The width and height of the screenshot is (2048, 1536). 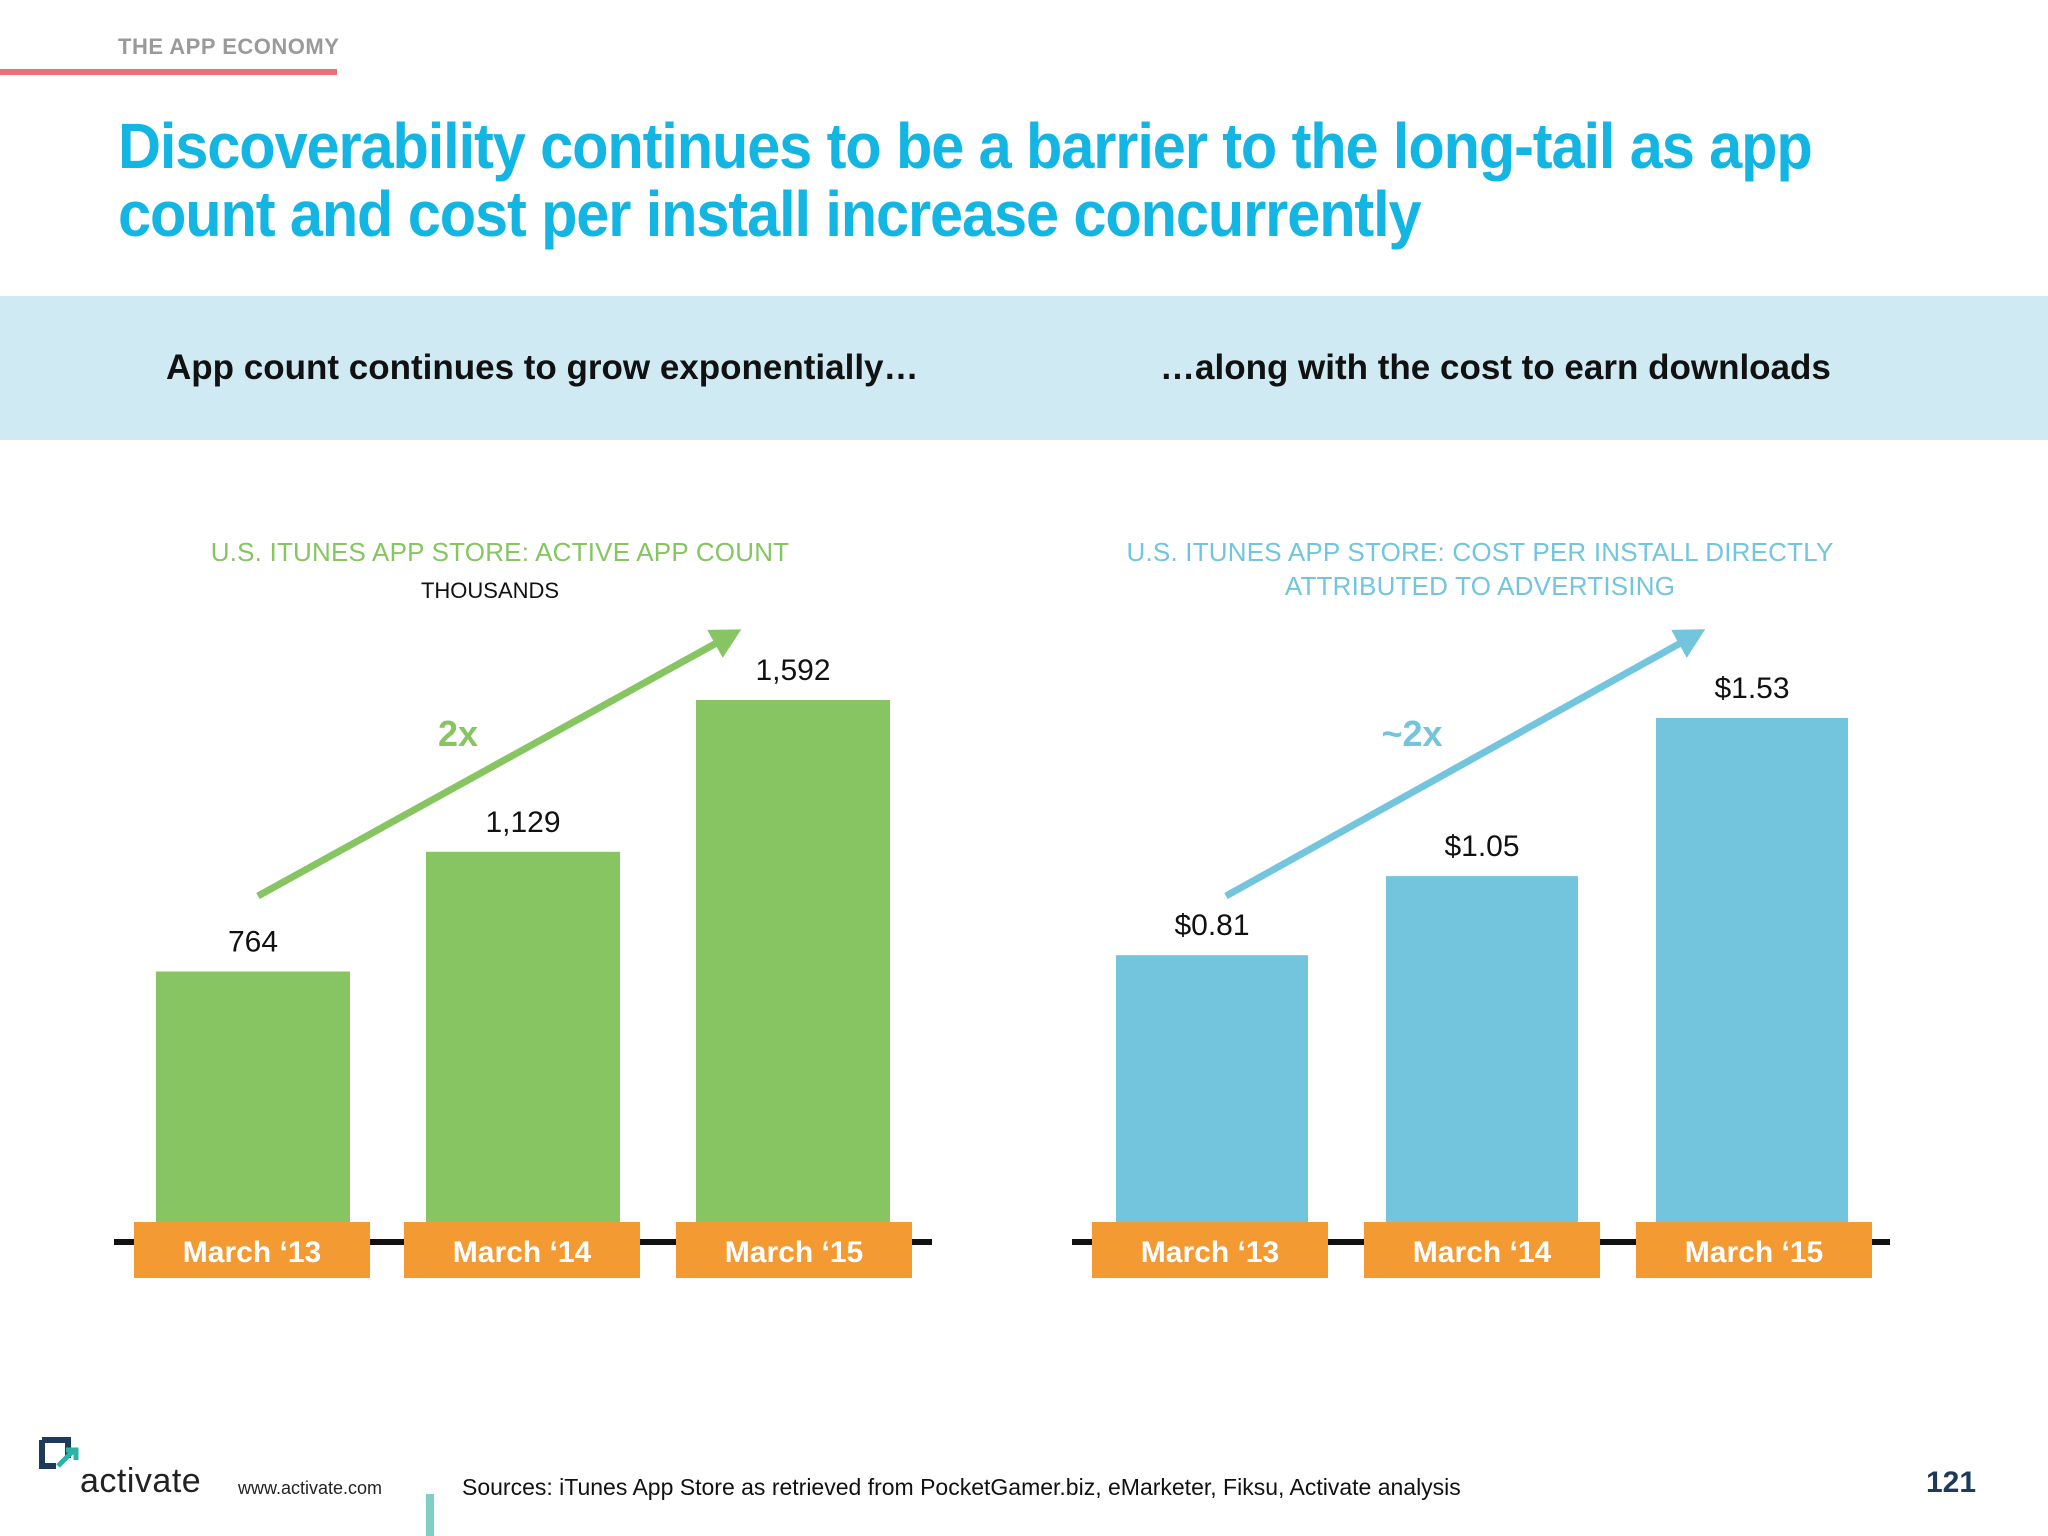 What do you see at coordinates (1457, 768) in the screenshot?
I see `chart-2-trend-arrow` at bounding box center [1457, 768].